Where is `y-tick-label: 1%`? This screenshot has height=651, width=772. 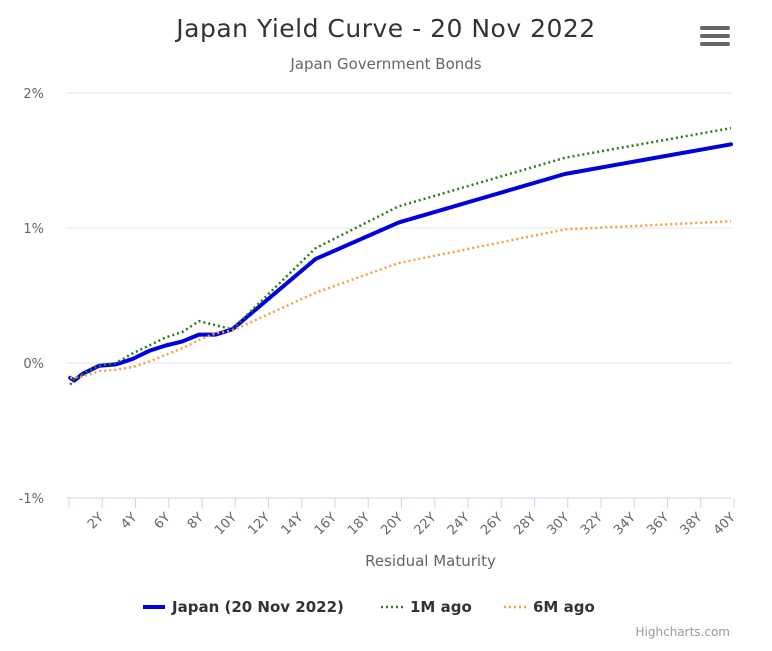
y-tick-label: 1% is located at coordinates (33, 229).